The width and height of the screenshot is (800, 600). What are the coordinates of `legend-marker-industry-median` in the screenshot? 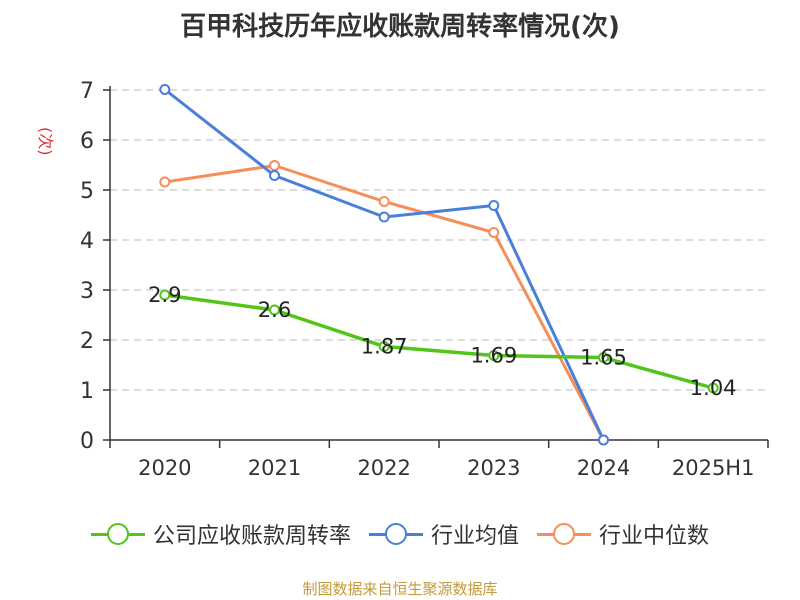 It's located at (564, 534).